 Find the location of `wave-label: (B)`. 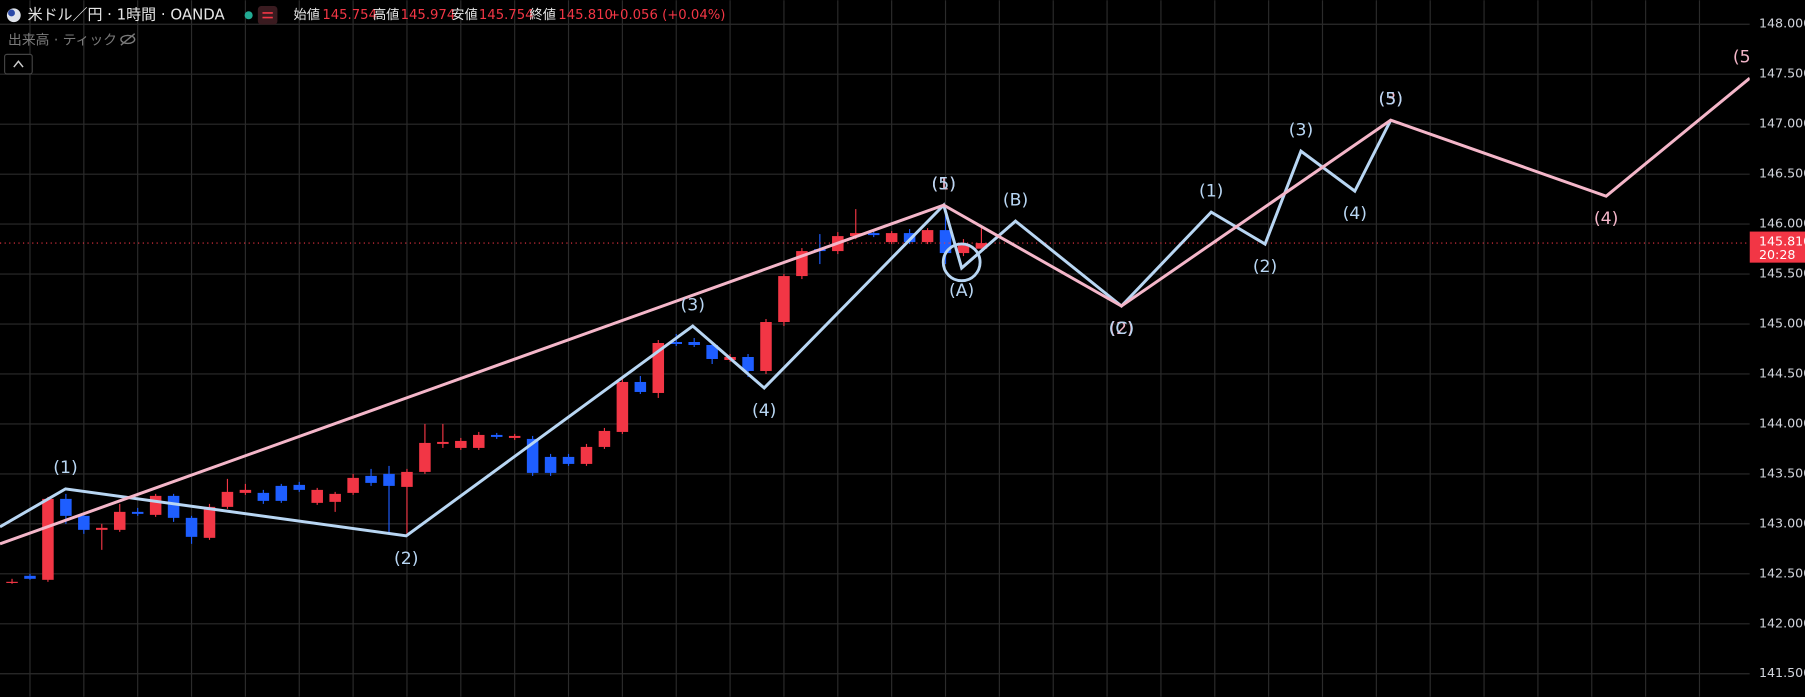

wave-label: (B) is located at coordinates (1015, 200).